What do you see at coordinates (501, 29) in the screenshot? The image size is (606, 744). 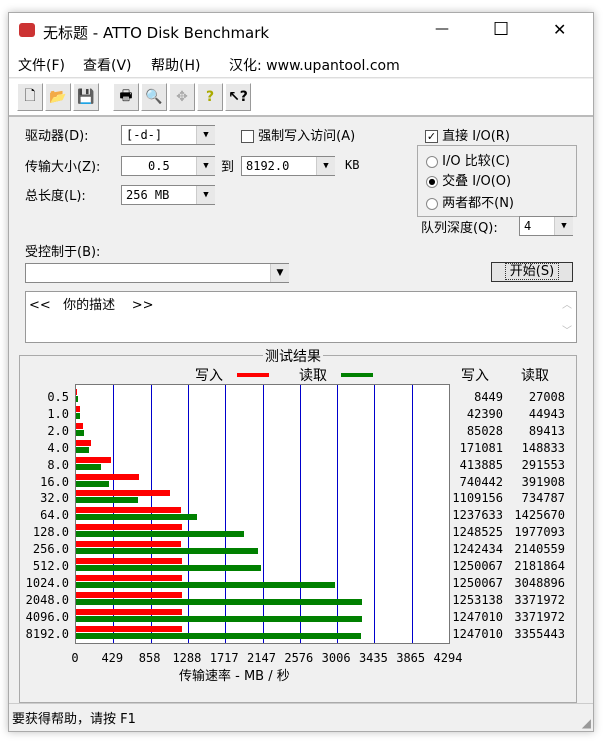 I see `maximize-button: ☐` at bounding box center [501, 29].